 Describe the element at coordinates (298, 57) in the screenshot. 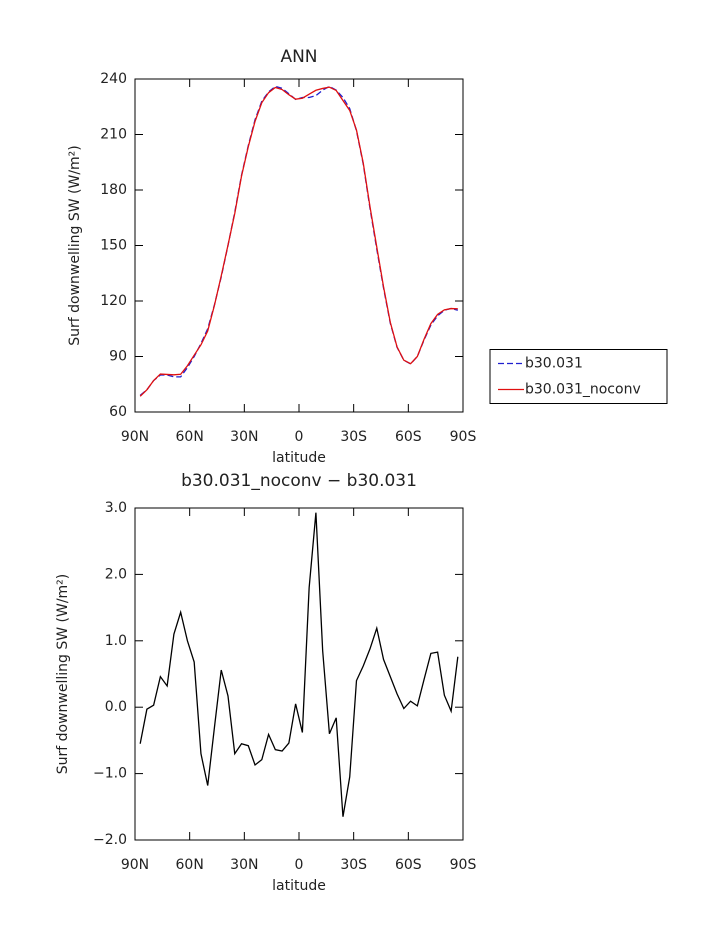

I see `chart-title: ANN` at that location.